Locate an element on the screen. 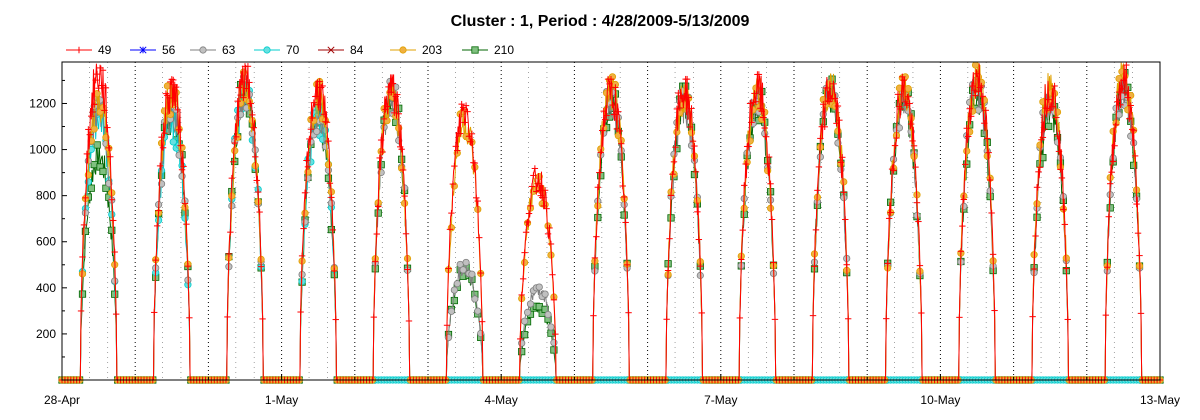 This screenshot has width=1200, height=420. legend-label: 56 is located at coordinates (169, 50).